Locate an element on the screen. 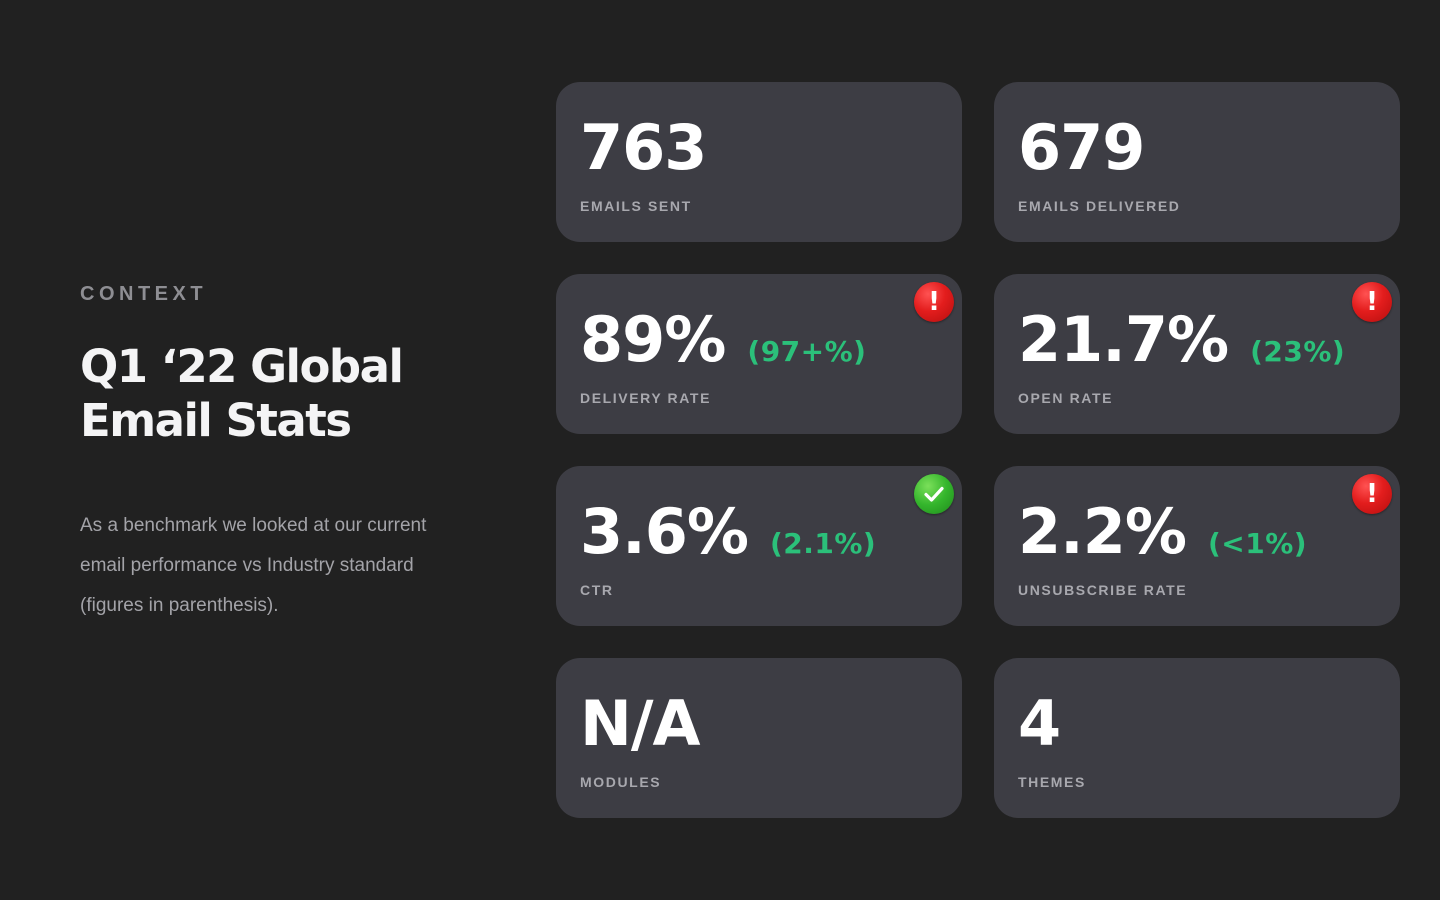 The height and width of the screenshot is (900, 1440). stat-label: EMAILS SENT is located at coordinates (636, 206).